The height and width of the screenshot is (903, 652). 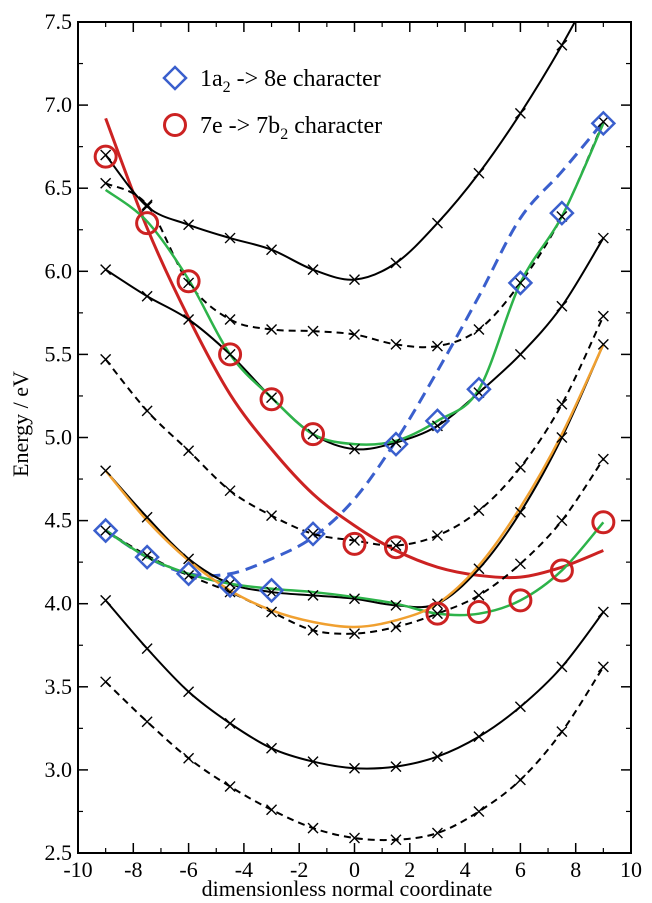 I want to click on y-tick-label: 7.5, so click(x=59, y=21).